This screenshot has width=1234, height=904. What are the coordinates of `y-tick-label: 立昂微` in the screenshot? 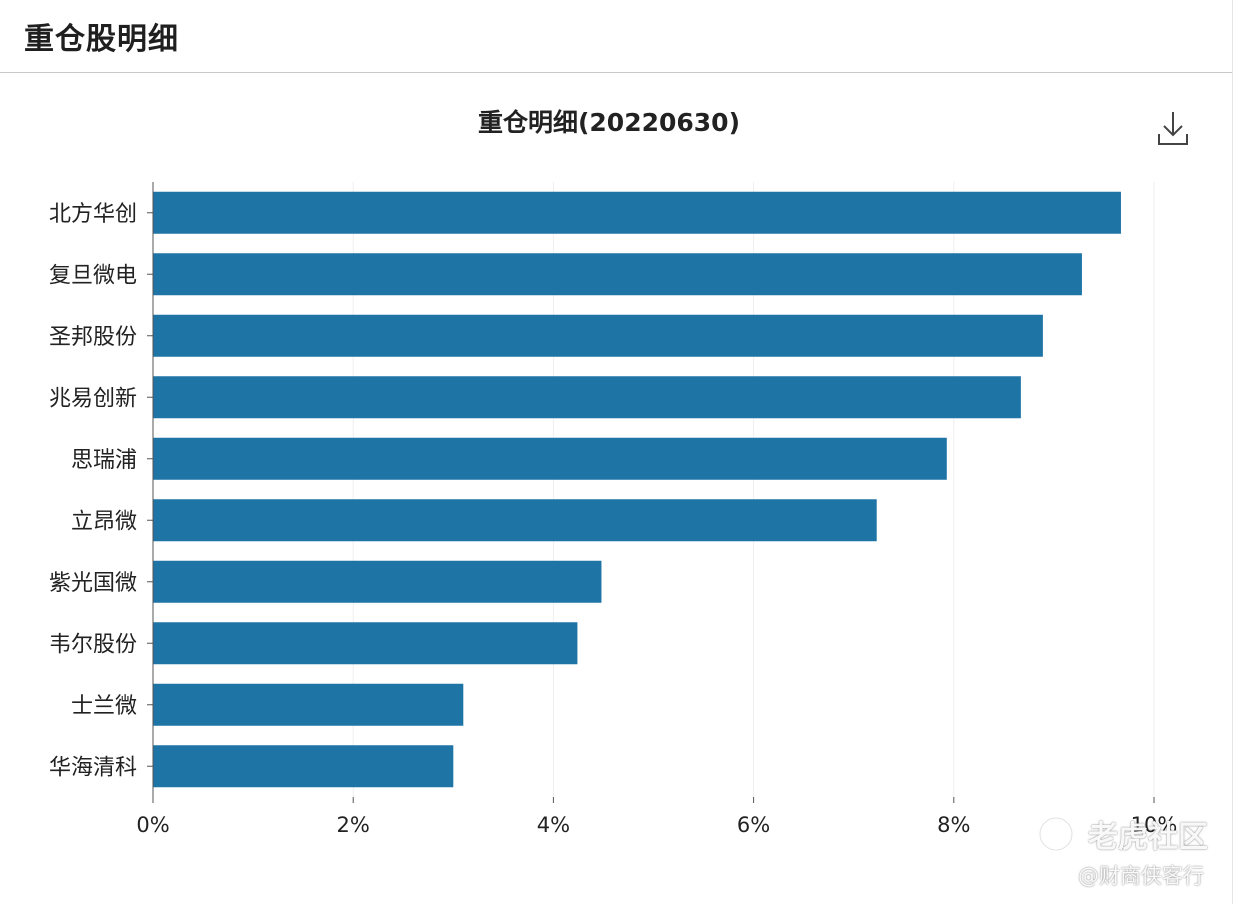 It's located at (104, 521).